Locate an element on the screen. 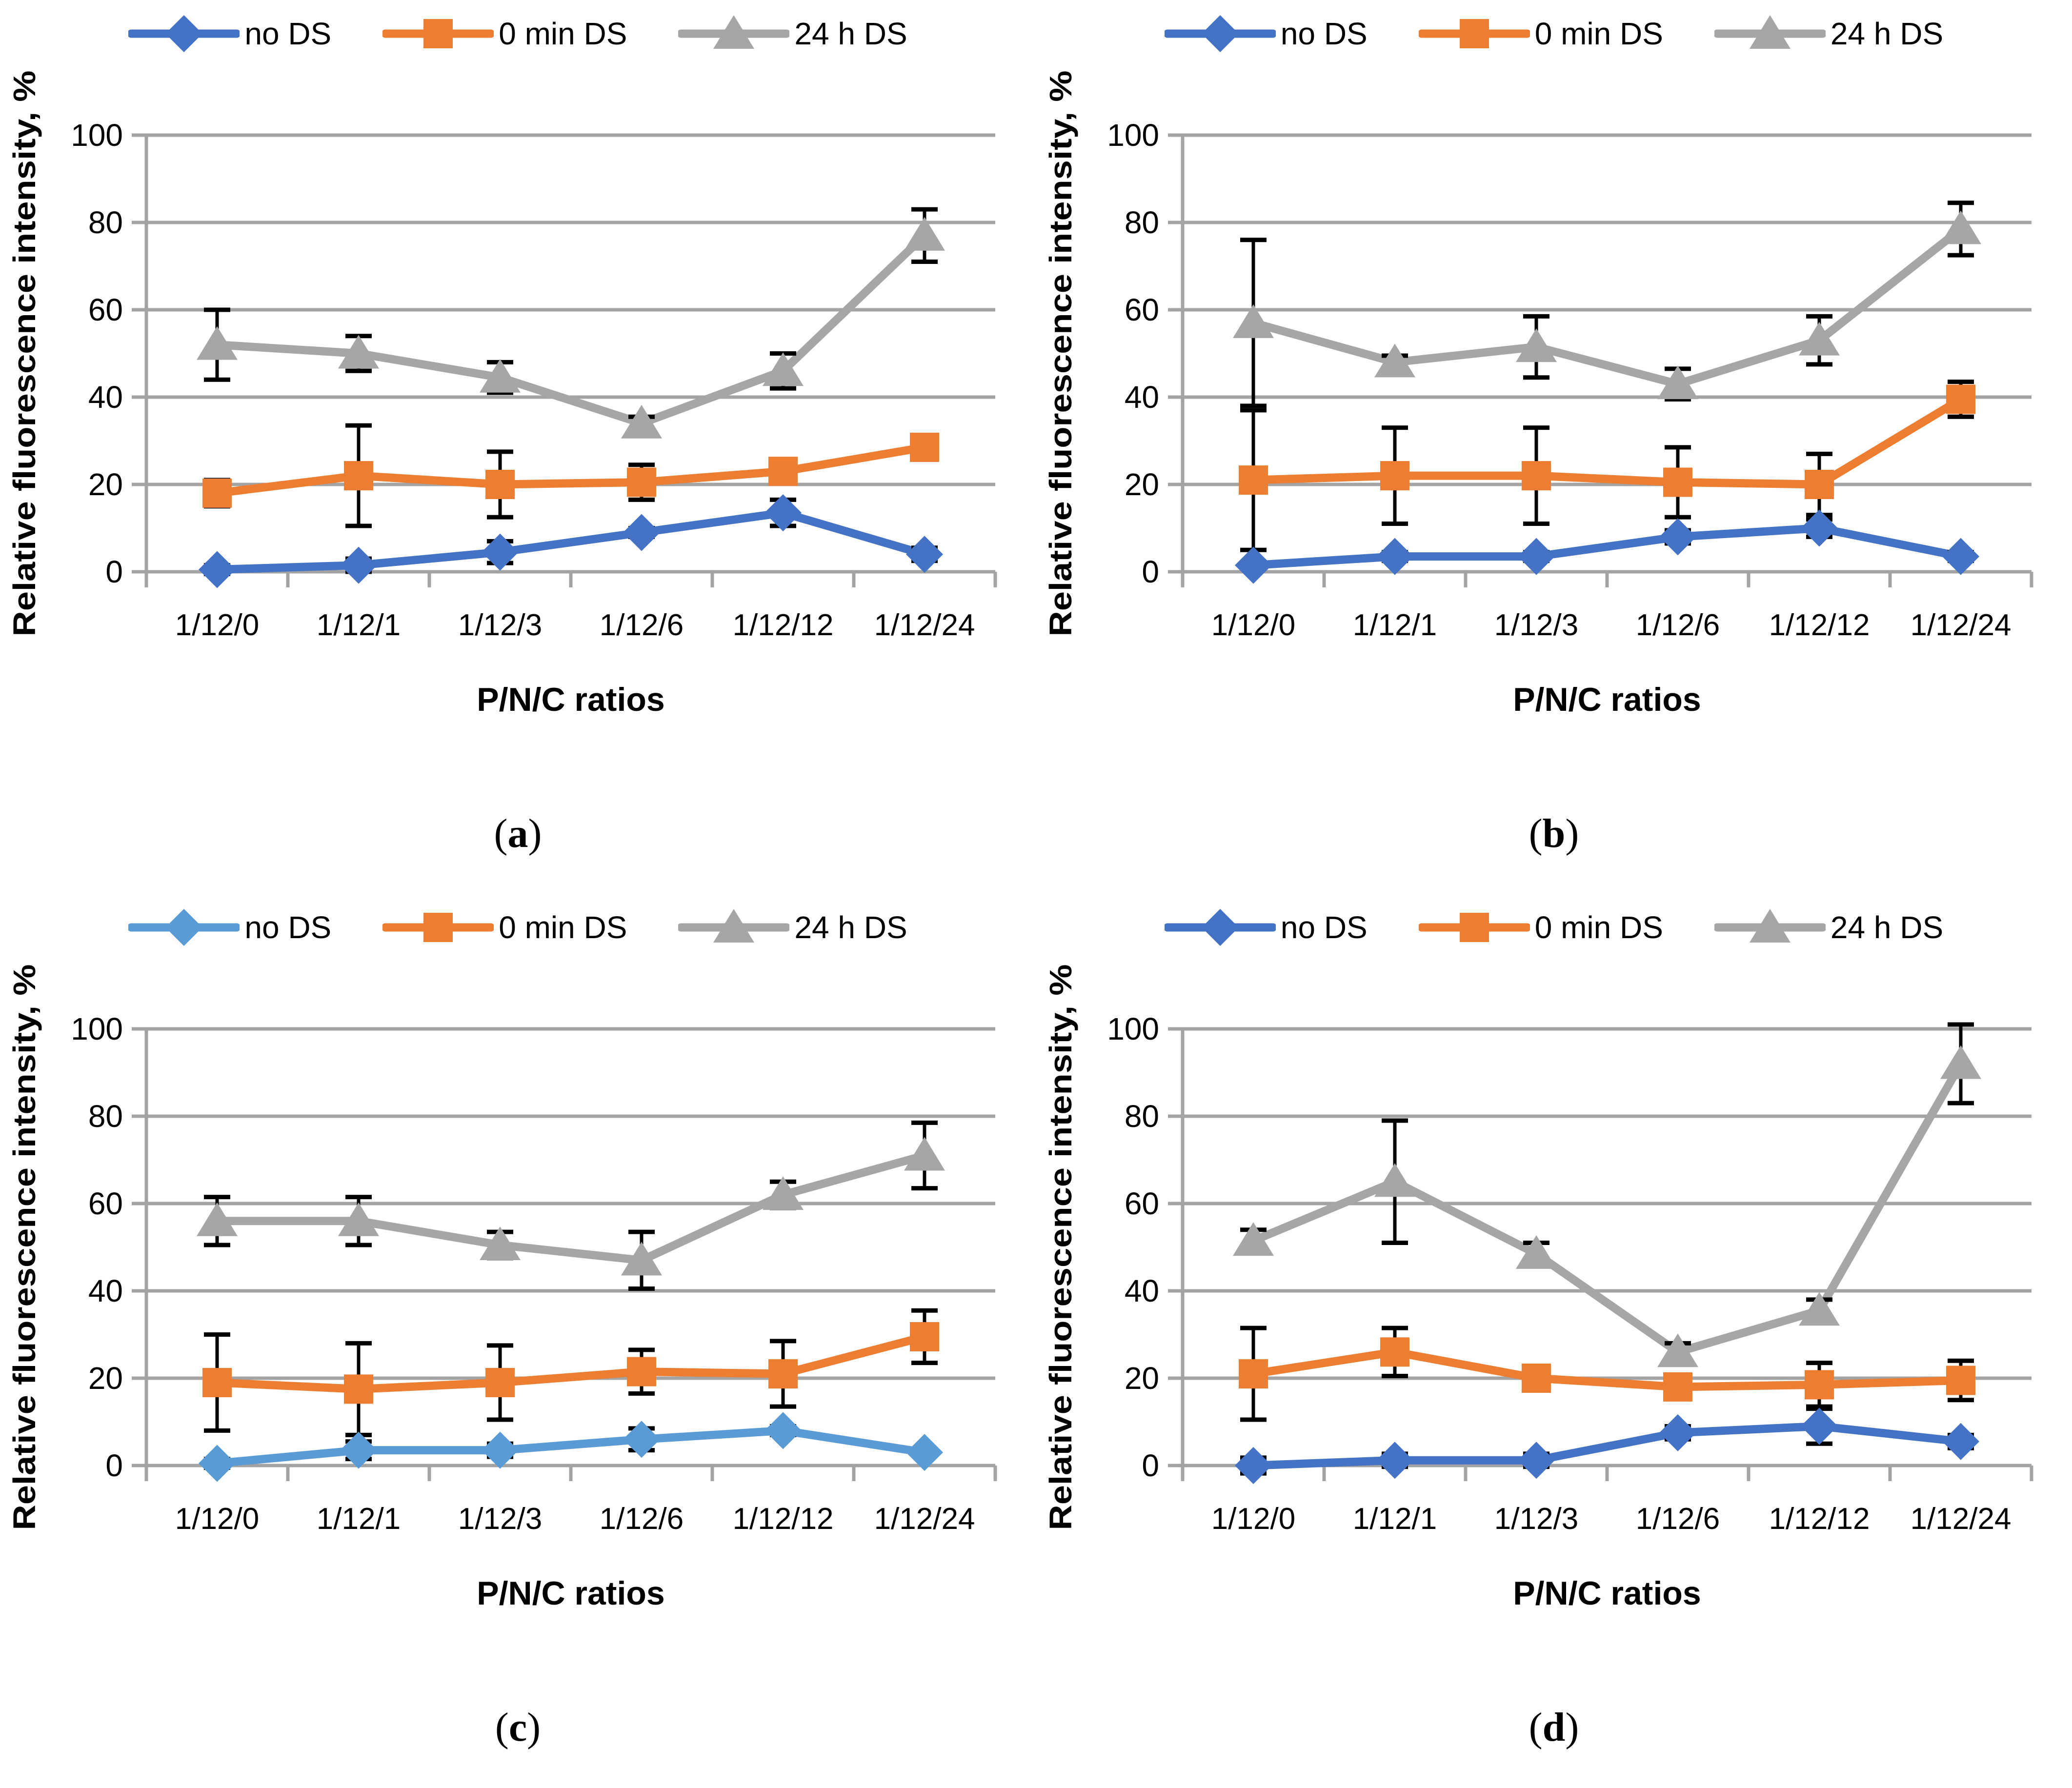 The height and width of the screenshot is (1788, 2072). x-tick-label: 1/12/12 is located at coordinates (783, 625).